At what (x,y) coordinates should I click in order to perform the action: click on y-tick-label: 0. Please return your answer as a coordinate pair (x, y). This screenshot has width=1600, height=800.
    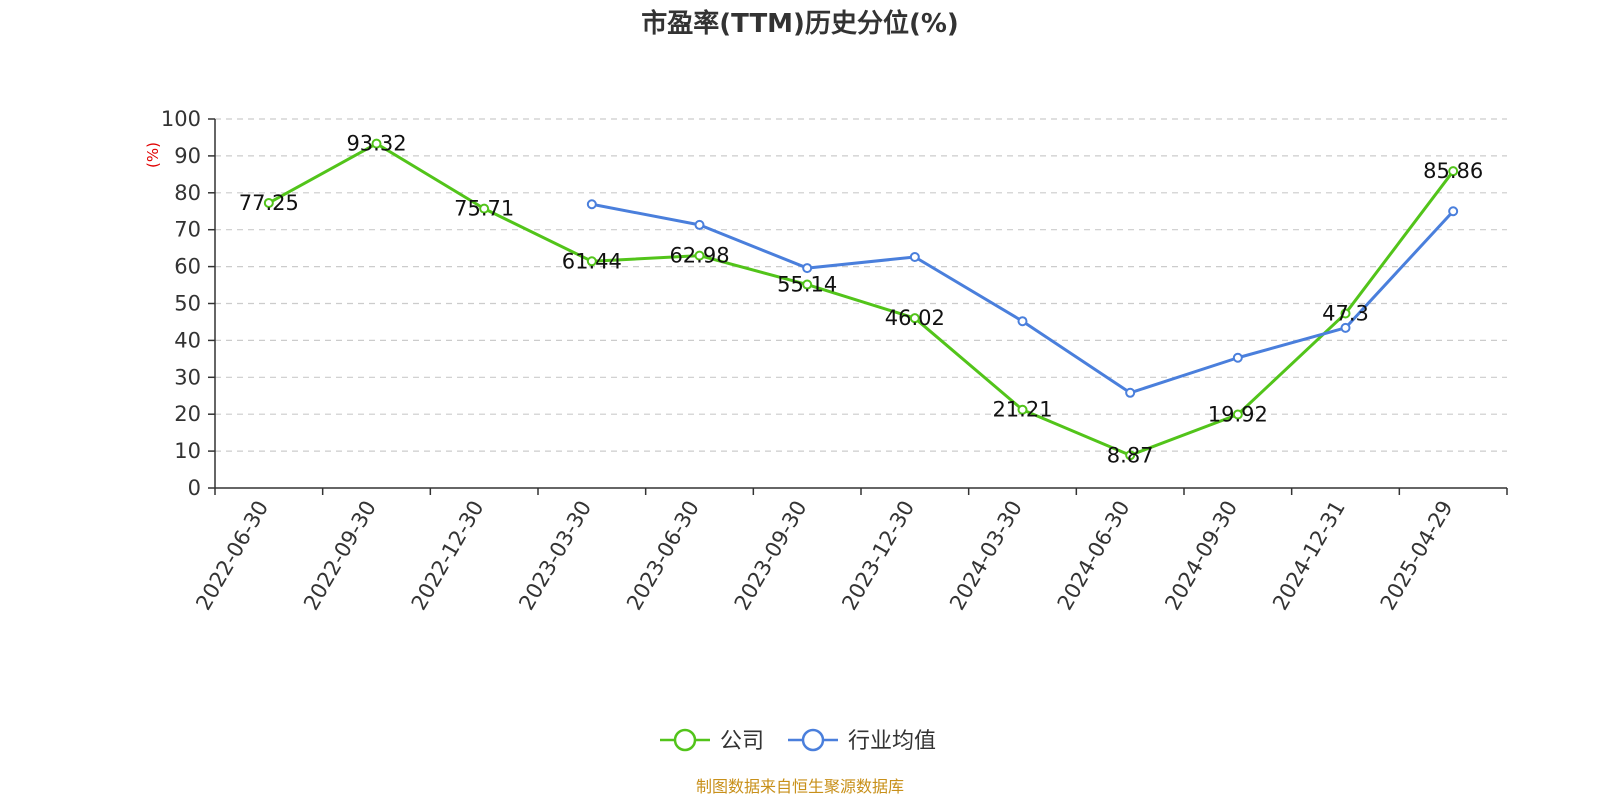
    Looking at the image, I should click on (194, 488).